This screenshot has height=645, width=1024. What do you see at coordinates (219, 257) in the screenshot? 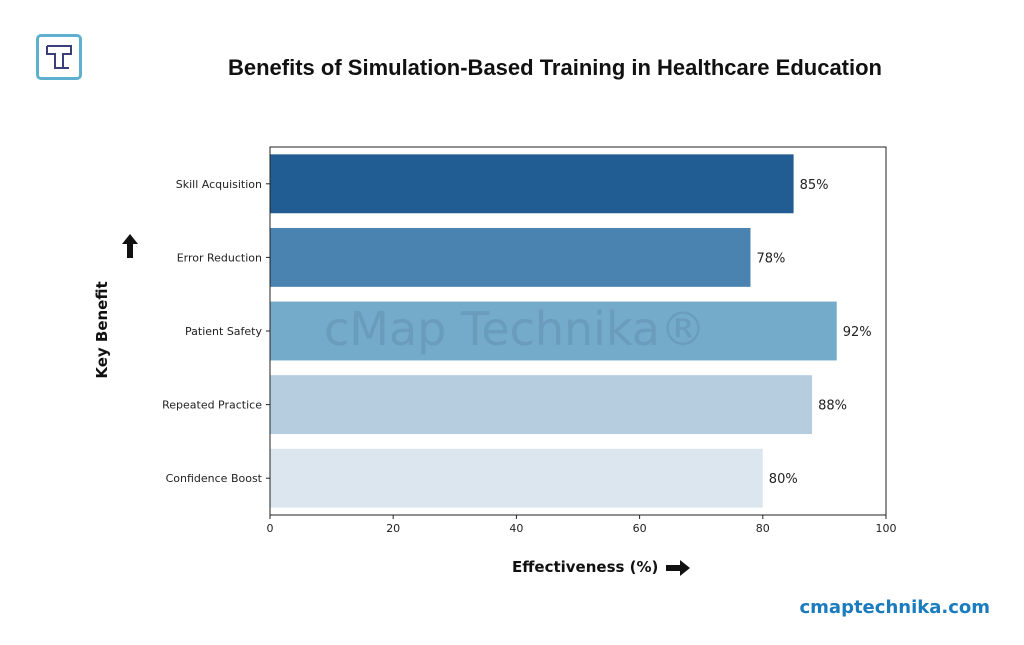
I see `y-tick-label: Error Reduction` at bounding box center [219, 257].